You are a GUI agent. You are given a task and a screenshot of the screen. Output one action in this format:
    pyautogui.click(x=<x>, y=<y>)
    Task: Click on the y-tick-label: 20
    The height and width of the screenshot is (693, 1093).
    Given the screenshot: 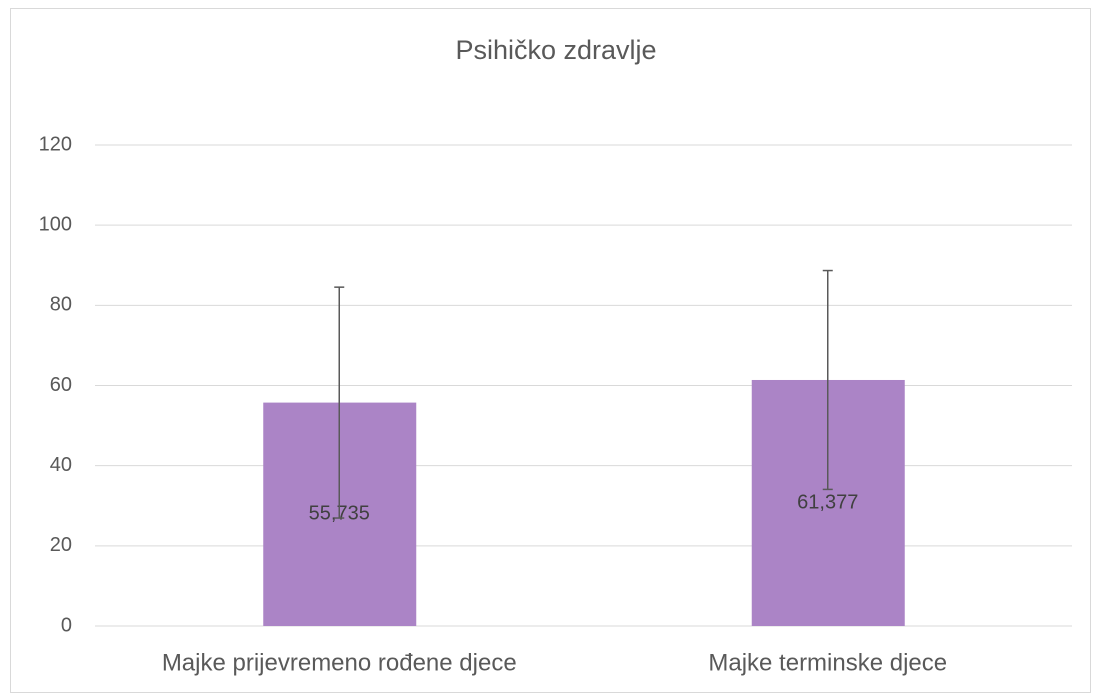 What is the action you would take?
    pyautogui.click(x=61, y=545)
    